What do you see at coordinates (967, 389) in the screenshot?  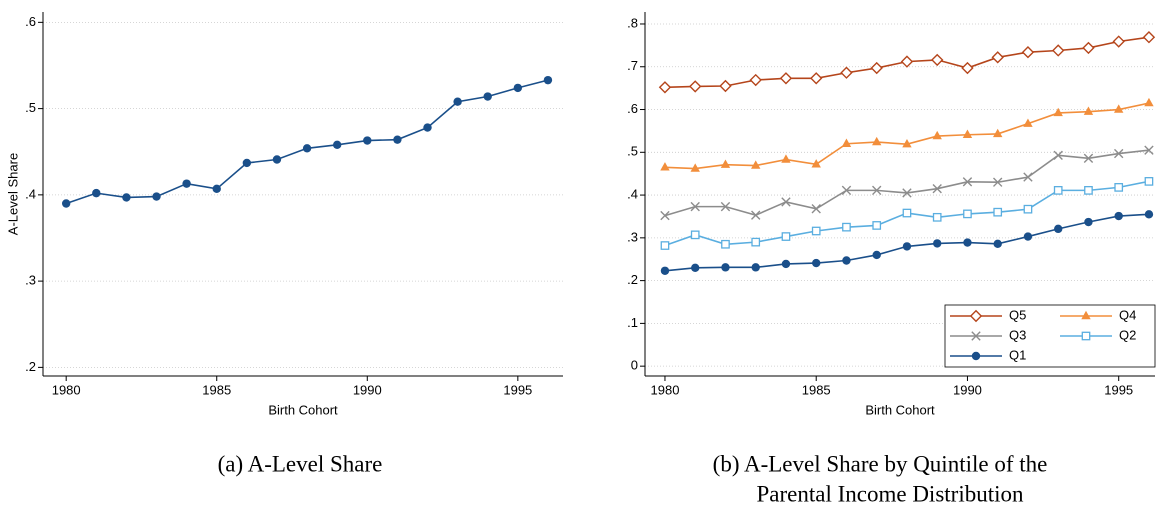 I see `x-tick-label: 1990` at bounding box center [967, 389].